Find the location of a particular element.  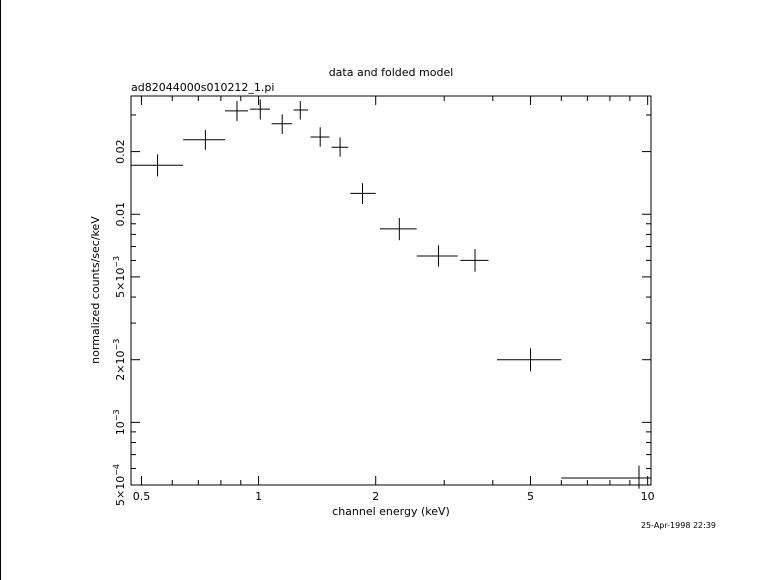

y-tick-label: 5×10−3 is located at coordinates (119, 277).